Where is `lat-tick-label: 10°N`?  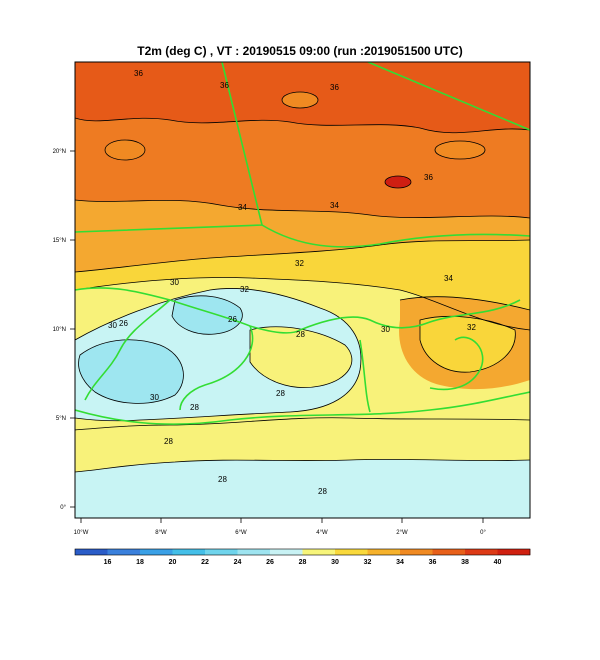
lat-tick-label: 10°N is located at coordinates (59, 330).